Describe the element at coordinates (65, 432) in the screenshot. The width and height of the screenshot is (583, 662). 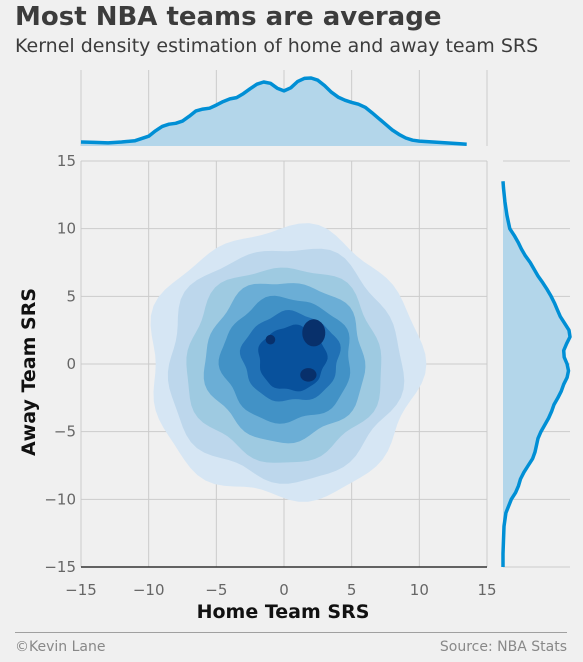
I see `y-tick-label: −5` at that location.